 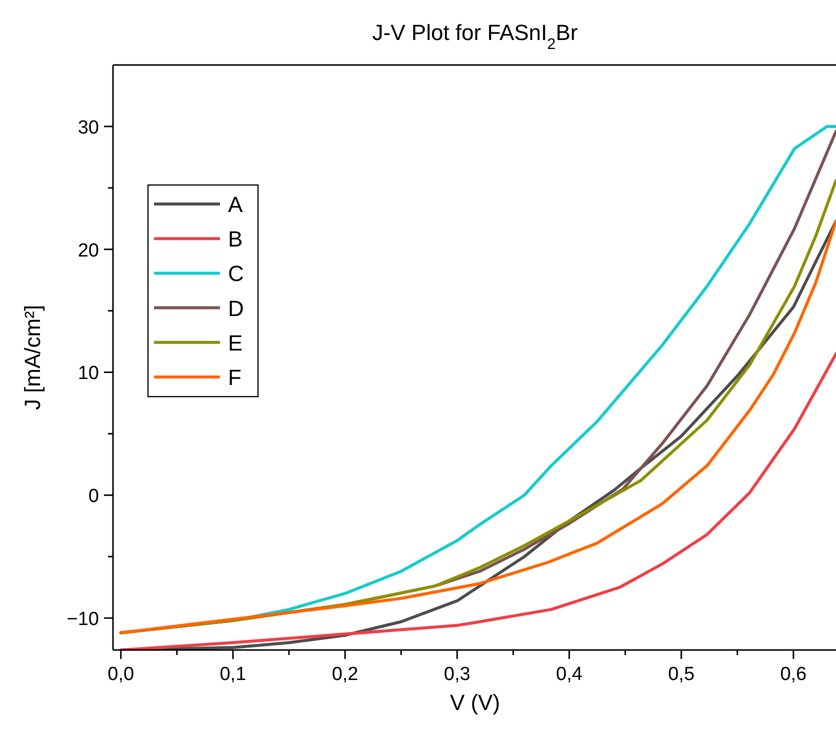 I want to click on legend-label: C, so click(x=236, y=273).